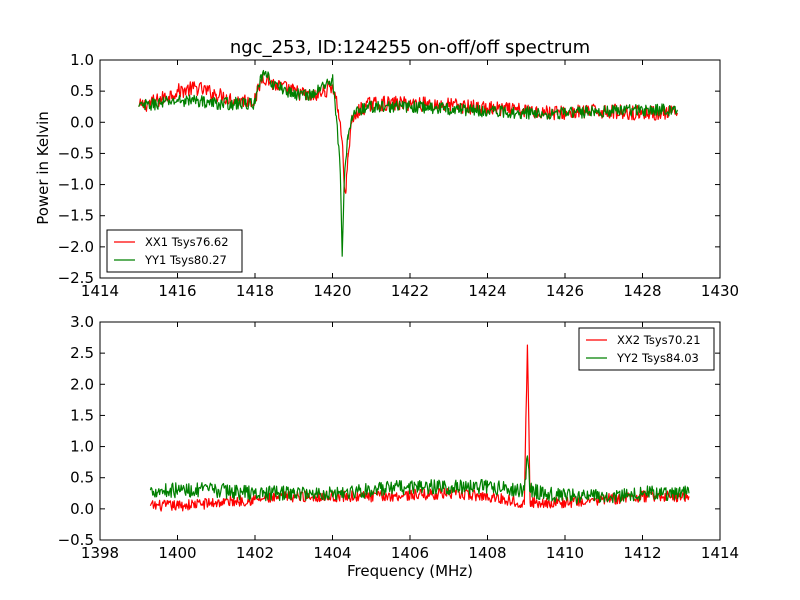 Image resolution: width=800 pixels, height=600 pixels. Describe the element at coordinates (187, 242) in the screenshot. I see `top-legend-label-1: XX1 Tsys76.62` at that location.